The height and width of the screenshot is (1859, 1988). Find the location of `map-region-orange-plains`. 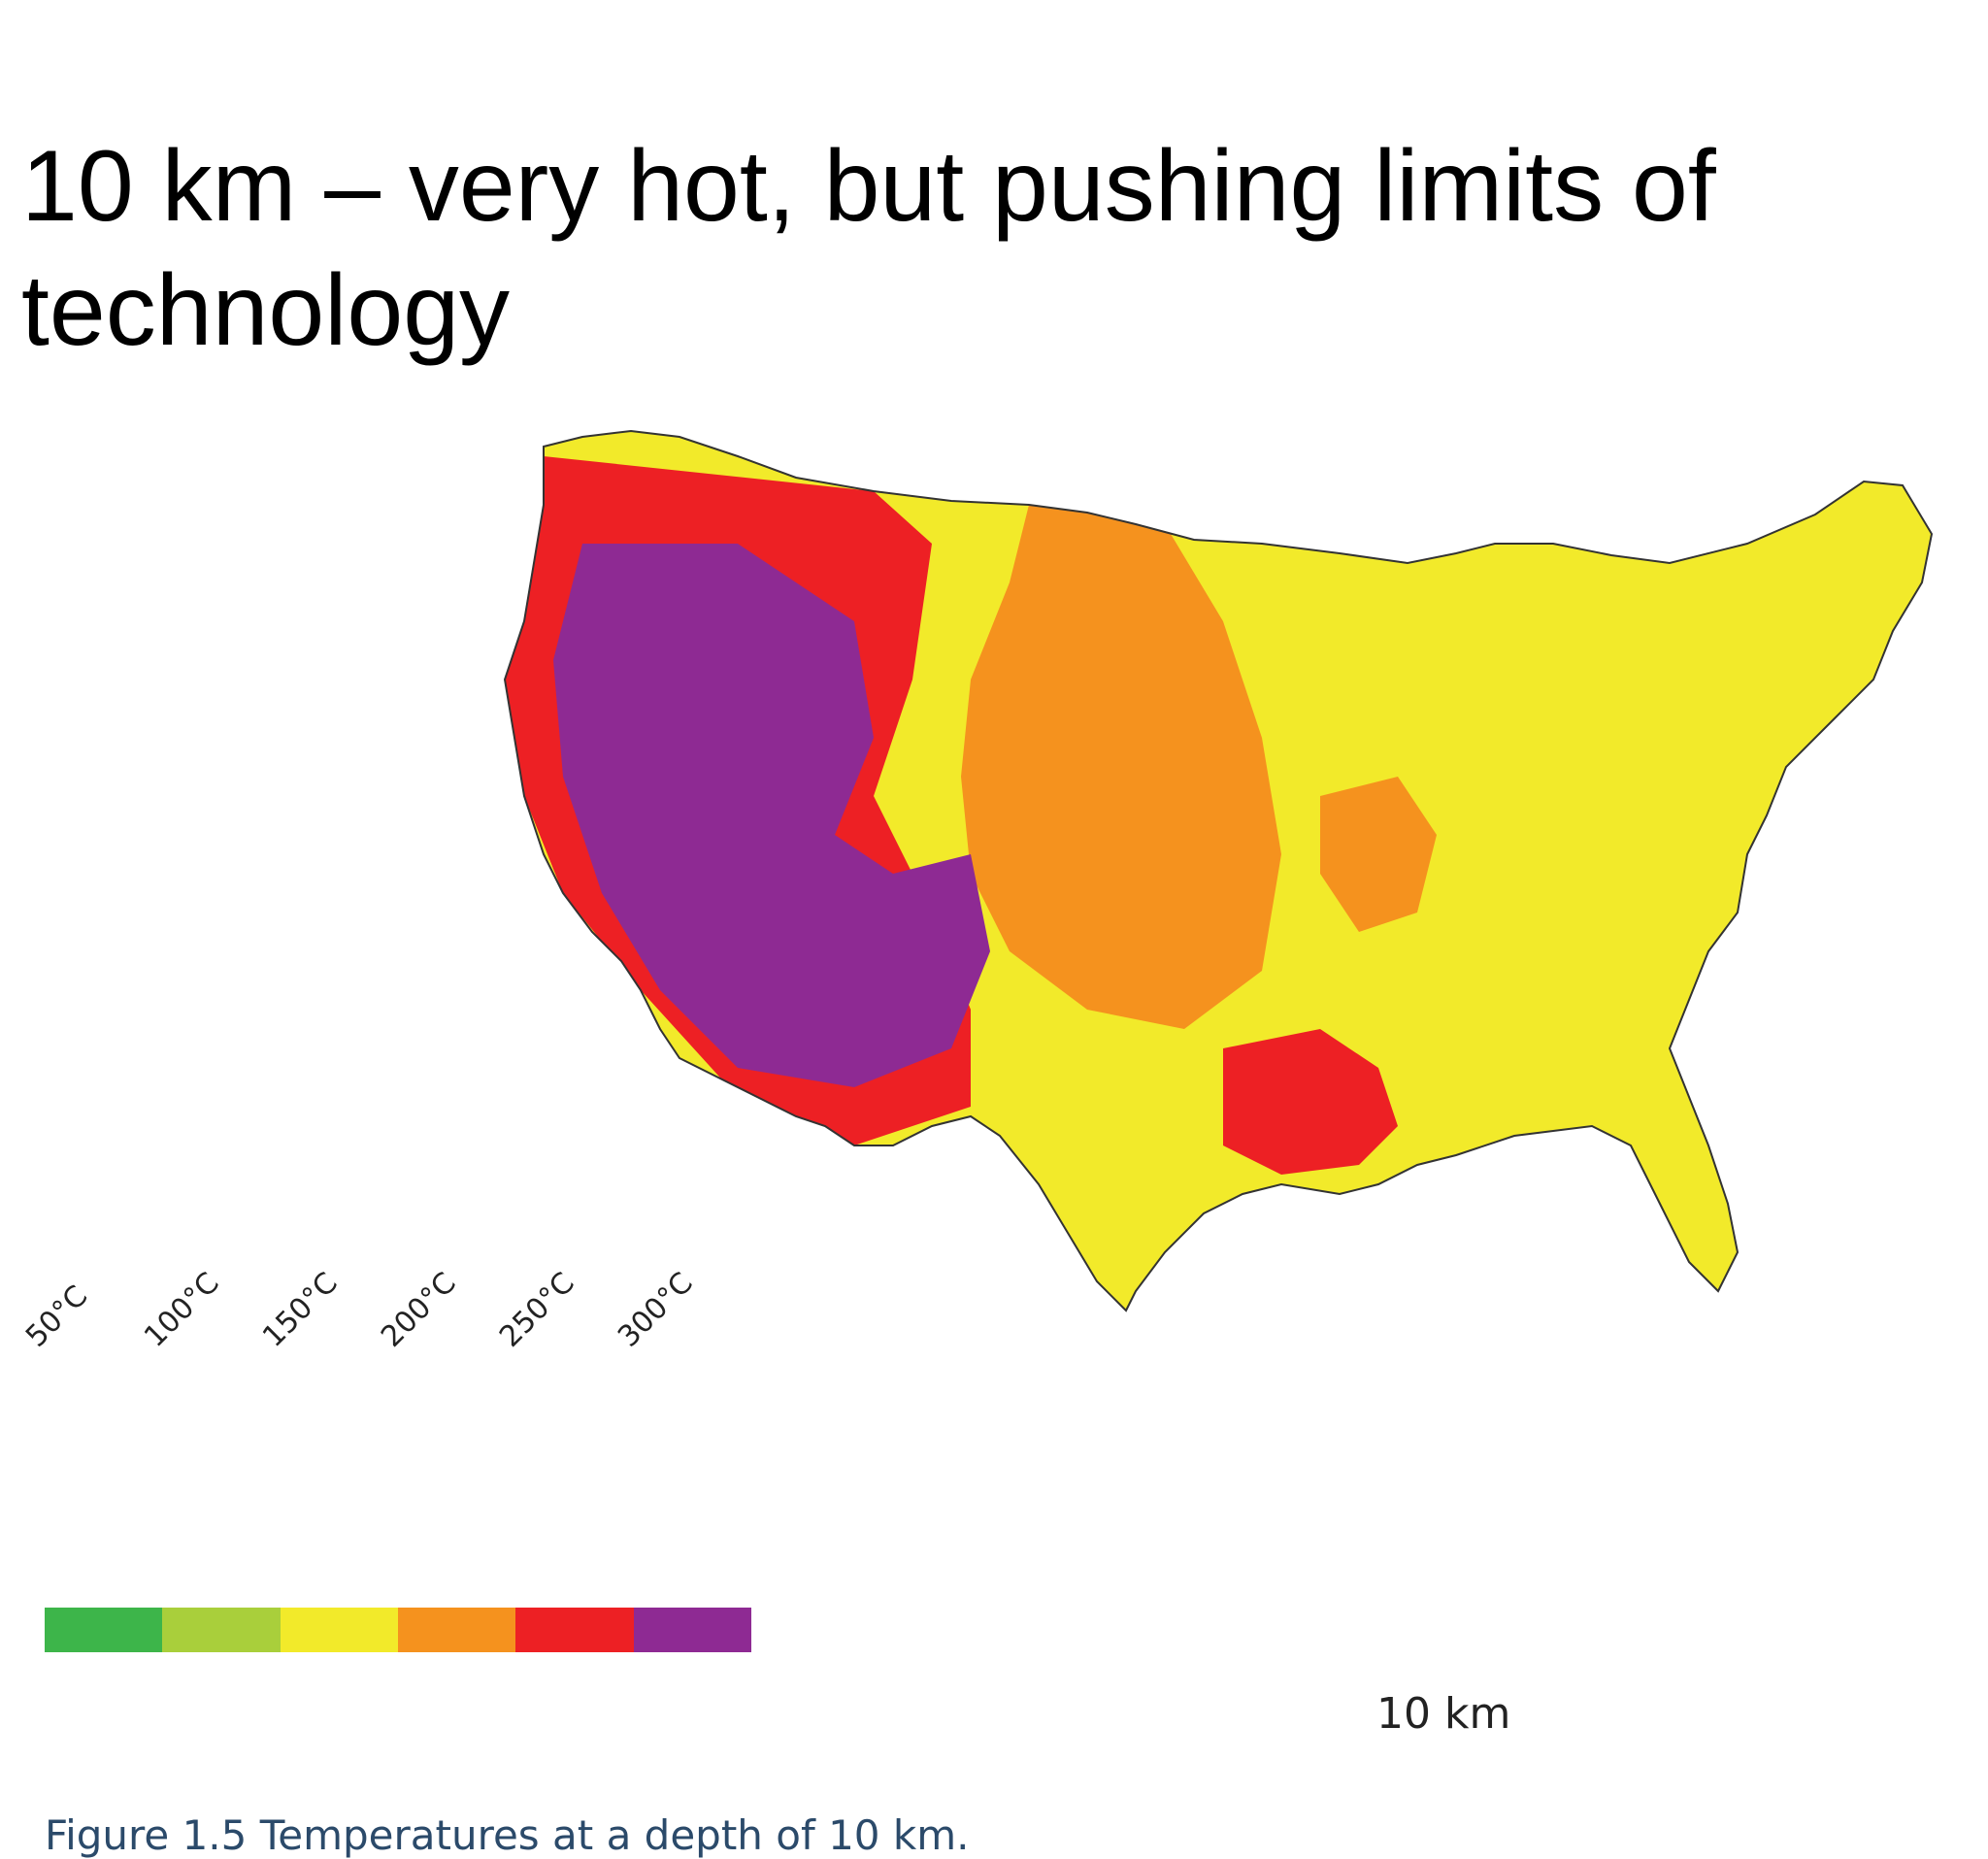

map-region-orange-plains is located at coordinates (1121, 767).